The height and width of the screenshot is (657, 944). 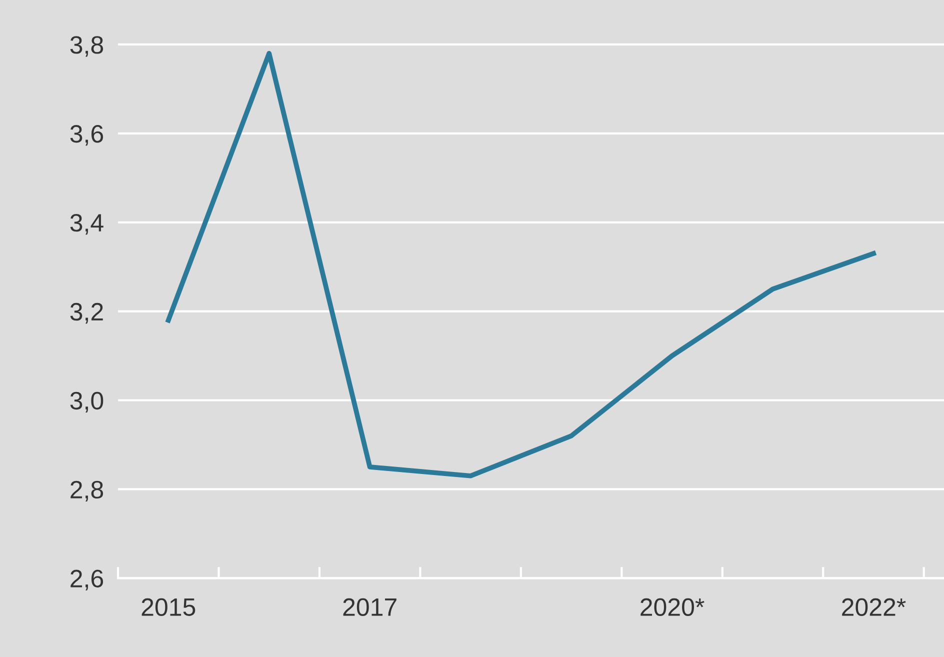 I want to click on x-tick-label: 2020*, so click(x=672, y=607).